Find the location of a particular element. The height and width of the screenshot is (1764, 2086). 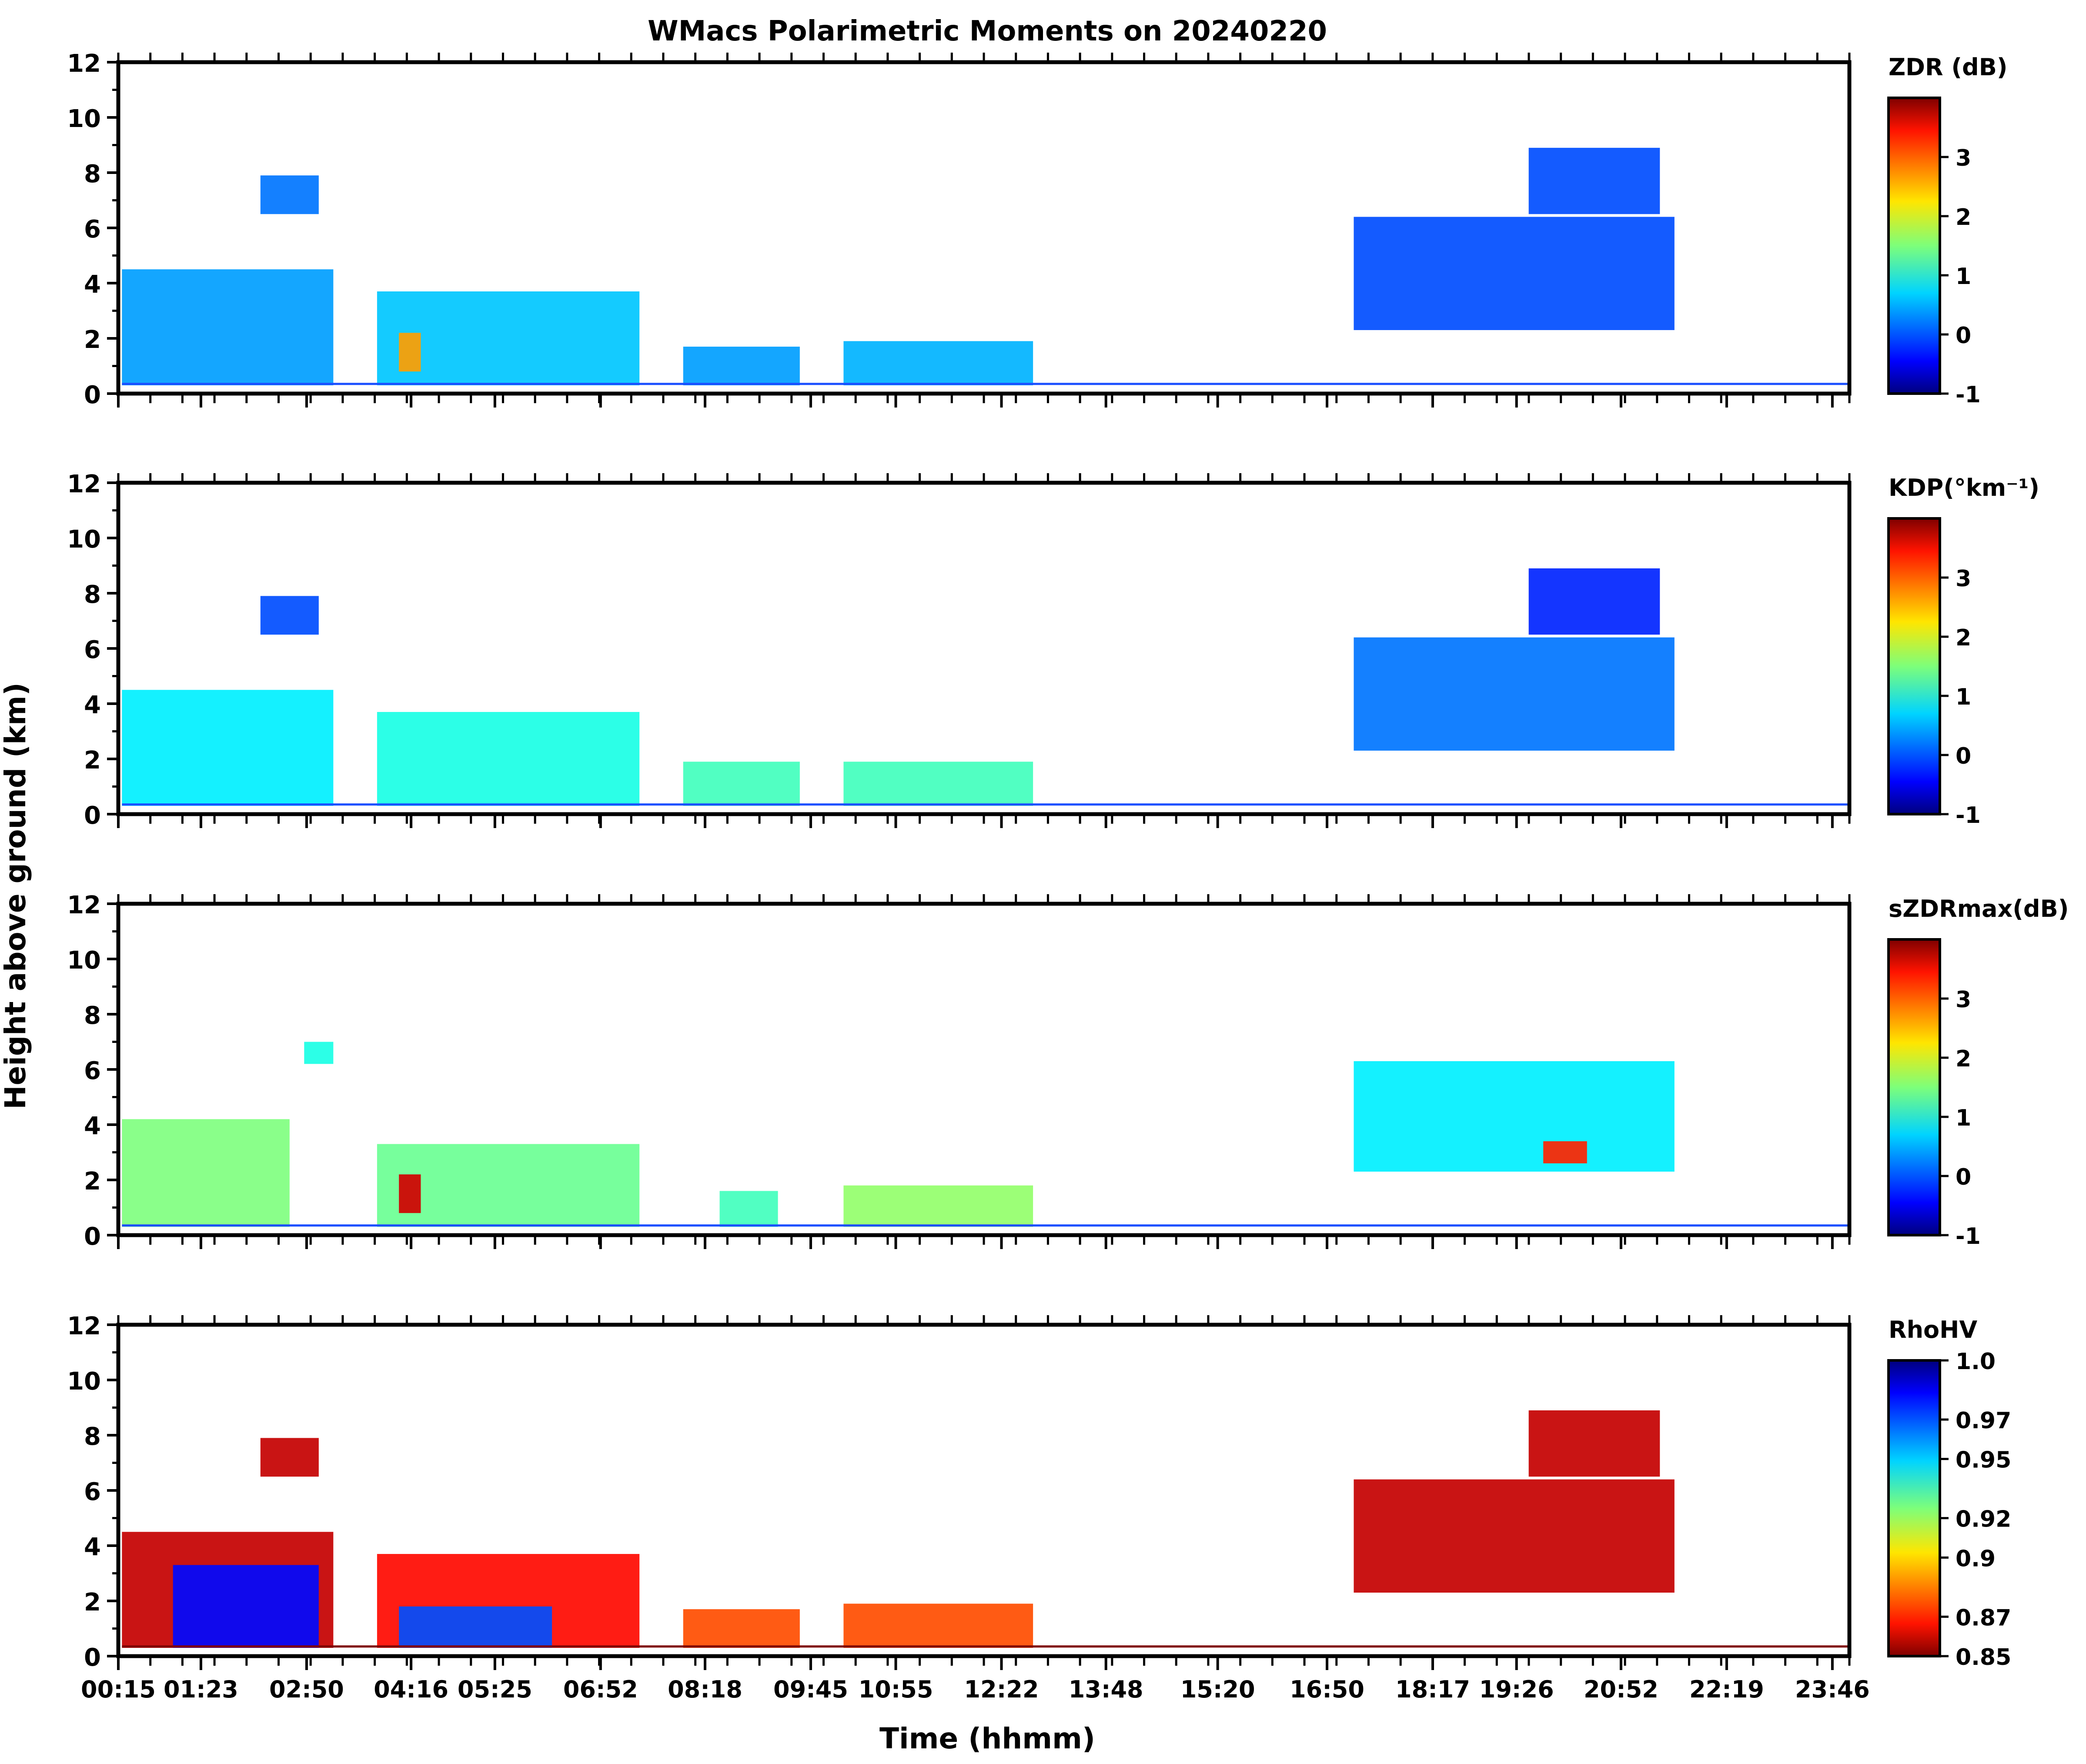

colorbar-tick-label: 0.92 is located at coordinates (1984, 1520).